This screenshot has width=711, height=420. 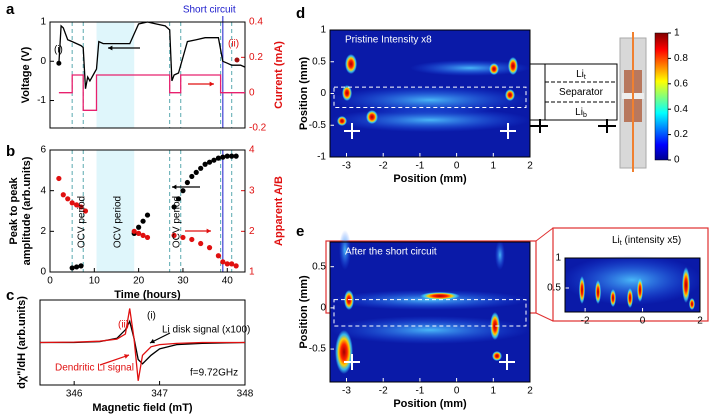 I want to click on x-tick-label: -3, so click(x=346, y=166).